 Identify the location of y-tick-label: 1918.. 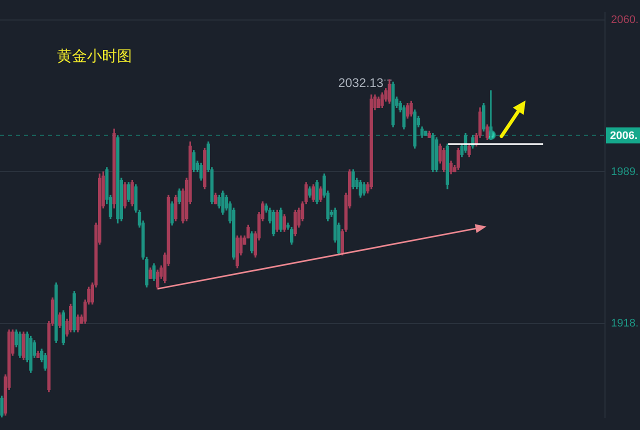
(625, 323).